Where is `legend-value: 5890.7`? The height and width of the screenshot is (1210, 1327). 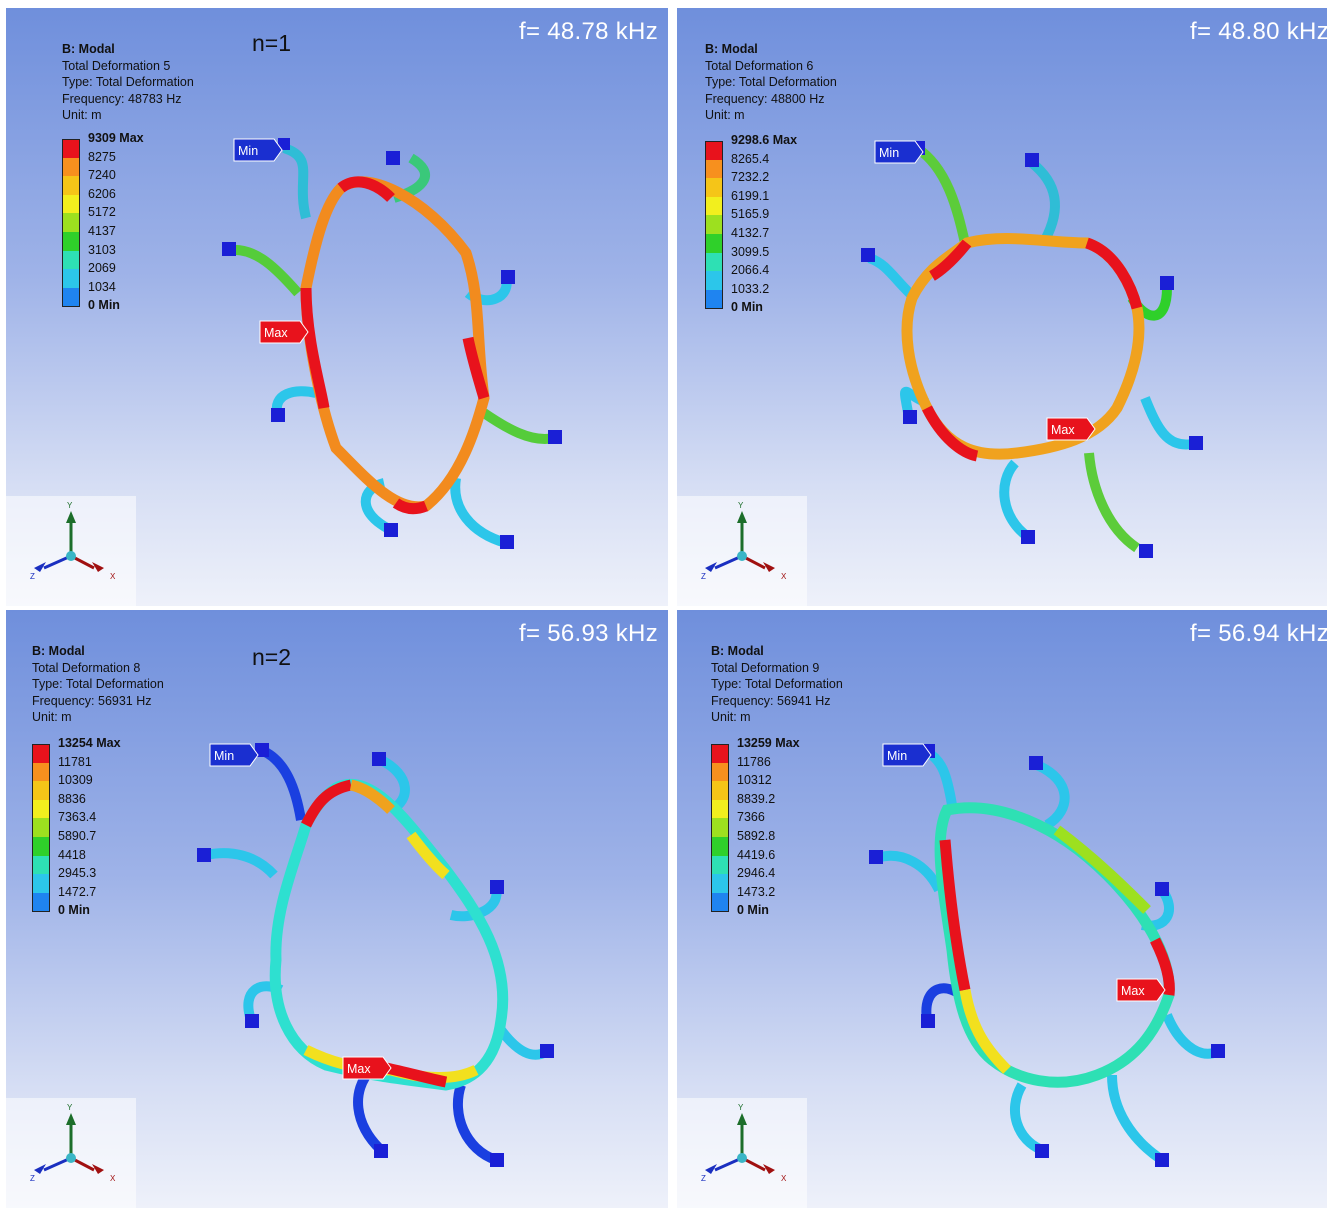
legend-value: 5890.7 is located at coordinates (77, 835).